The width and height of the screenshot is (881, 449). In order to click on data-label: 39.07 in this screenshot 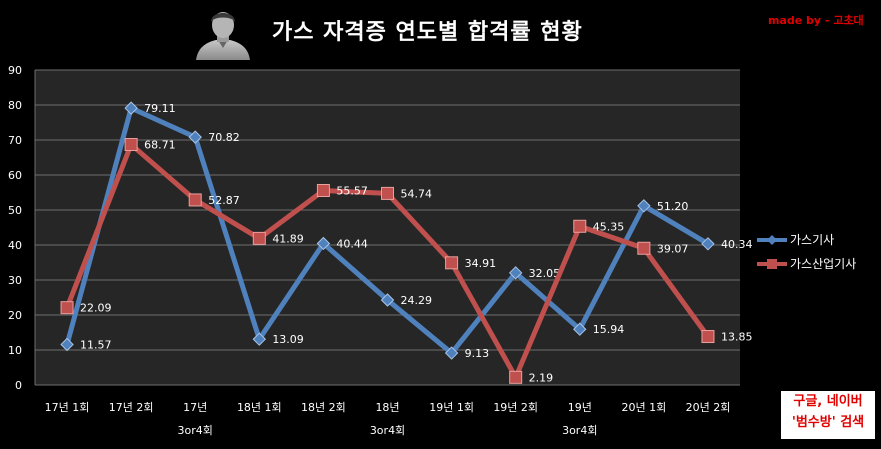, I will do `click(673, 248)`.